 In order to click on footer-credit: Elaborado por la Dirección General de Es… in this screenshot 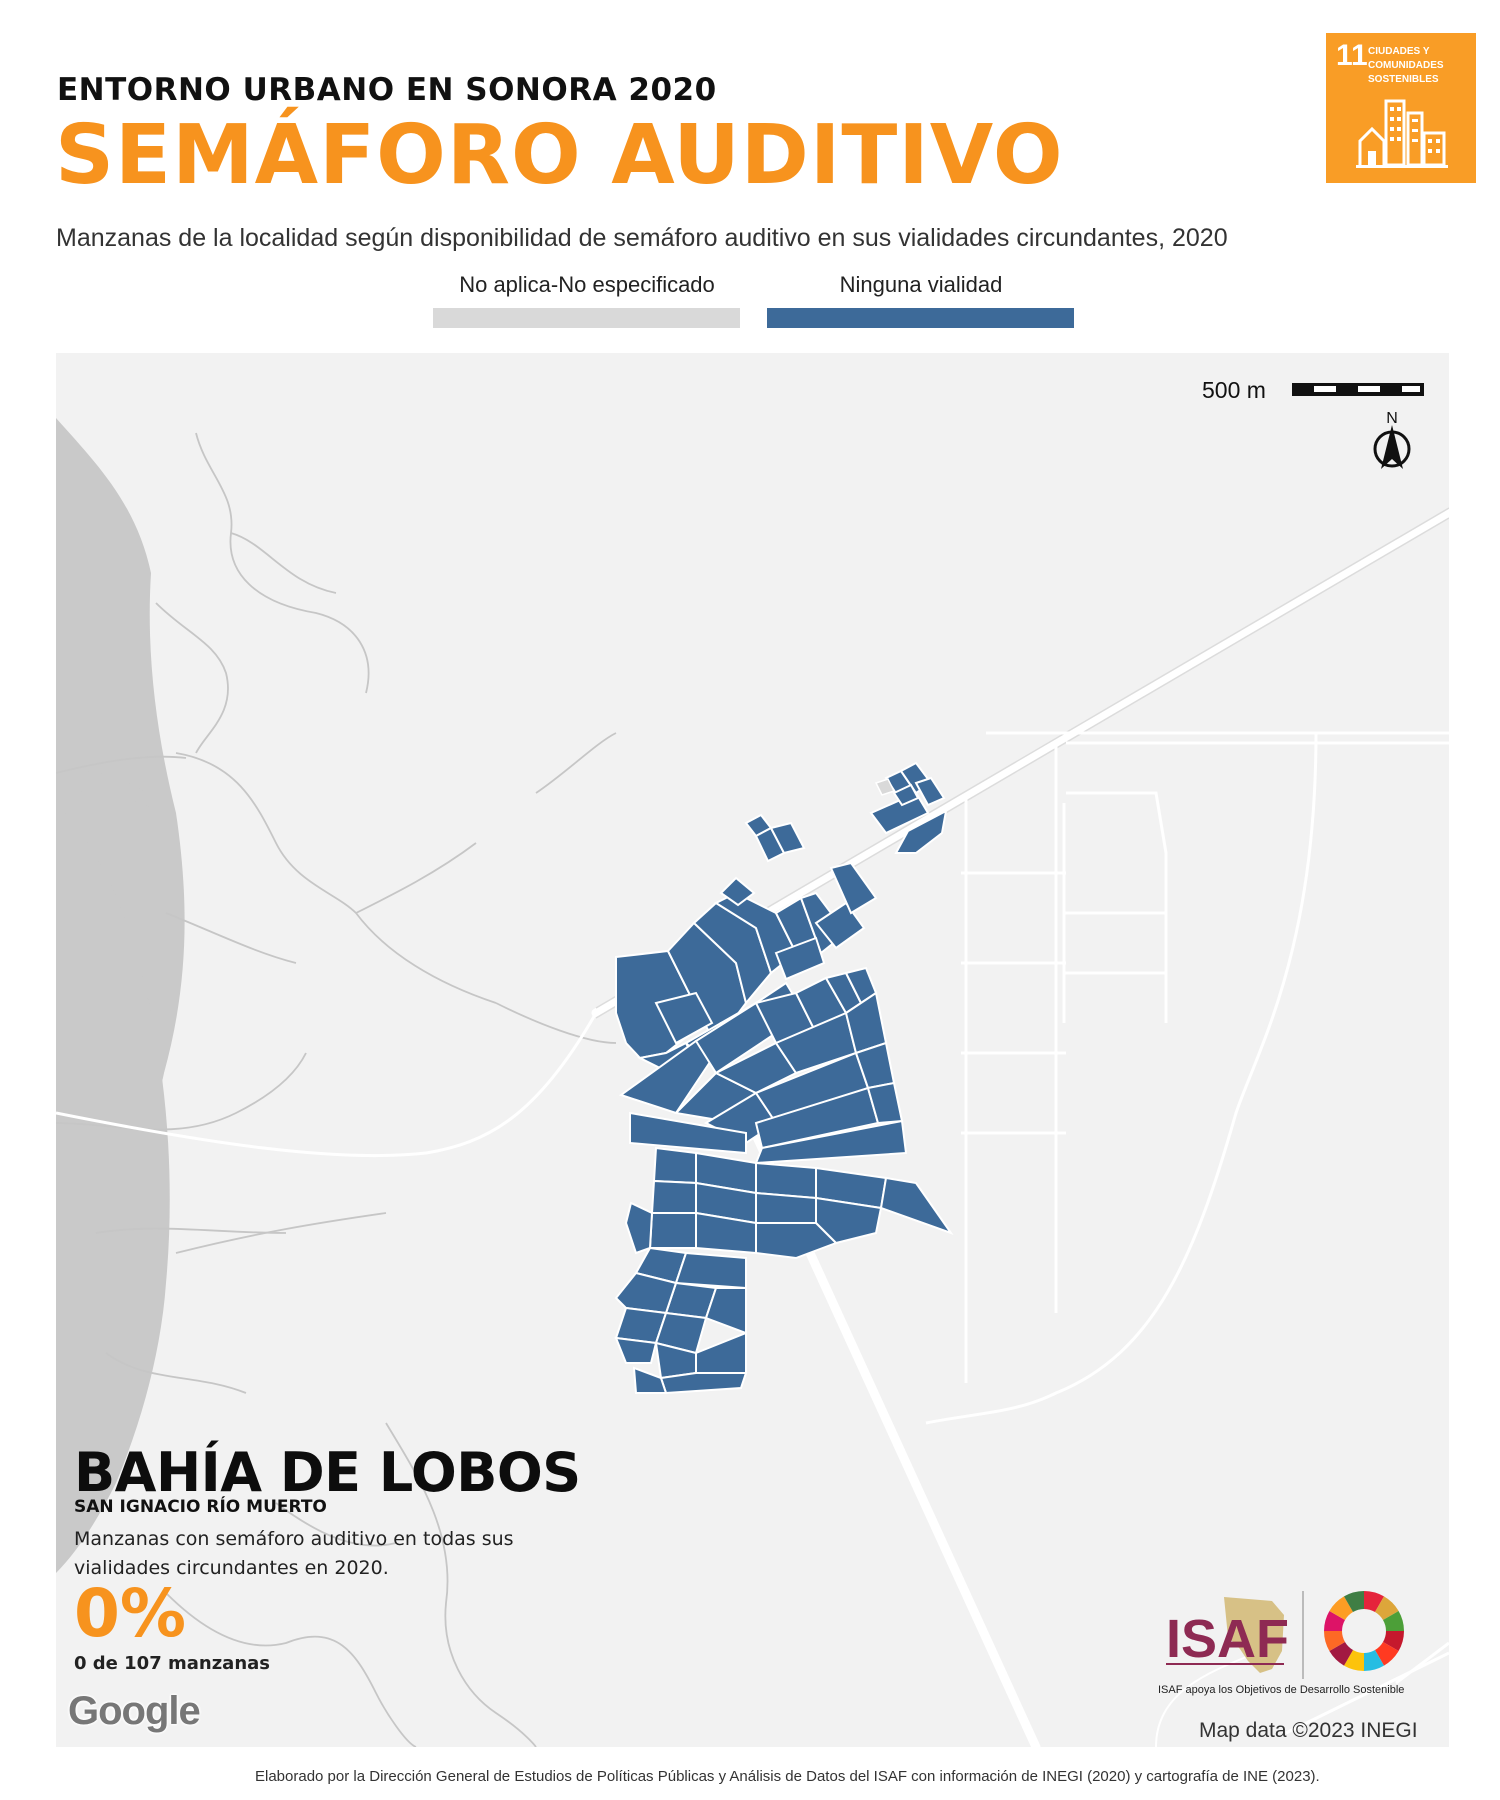, I will do `click(787, 1776)`.